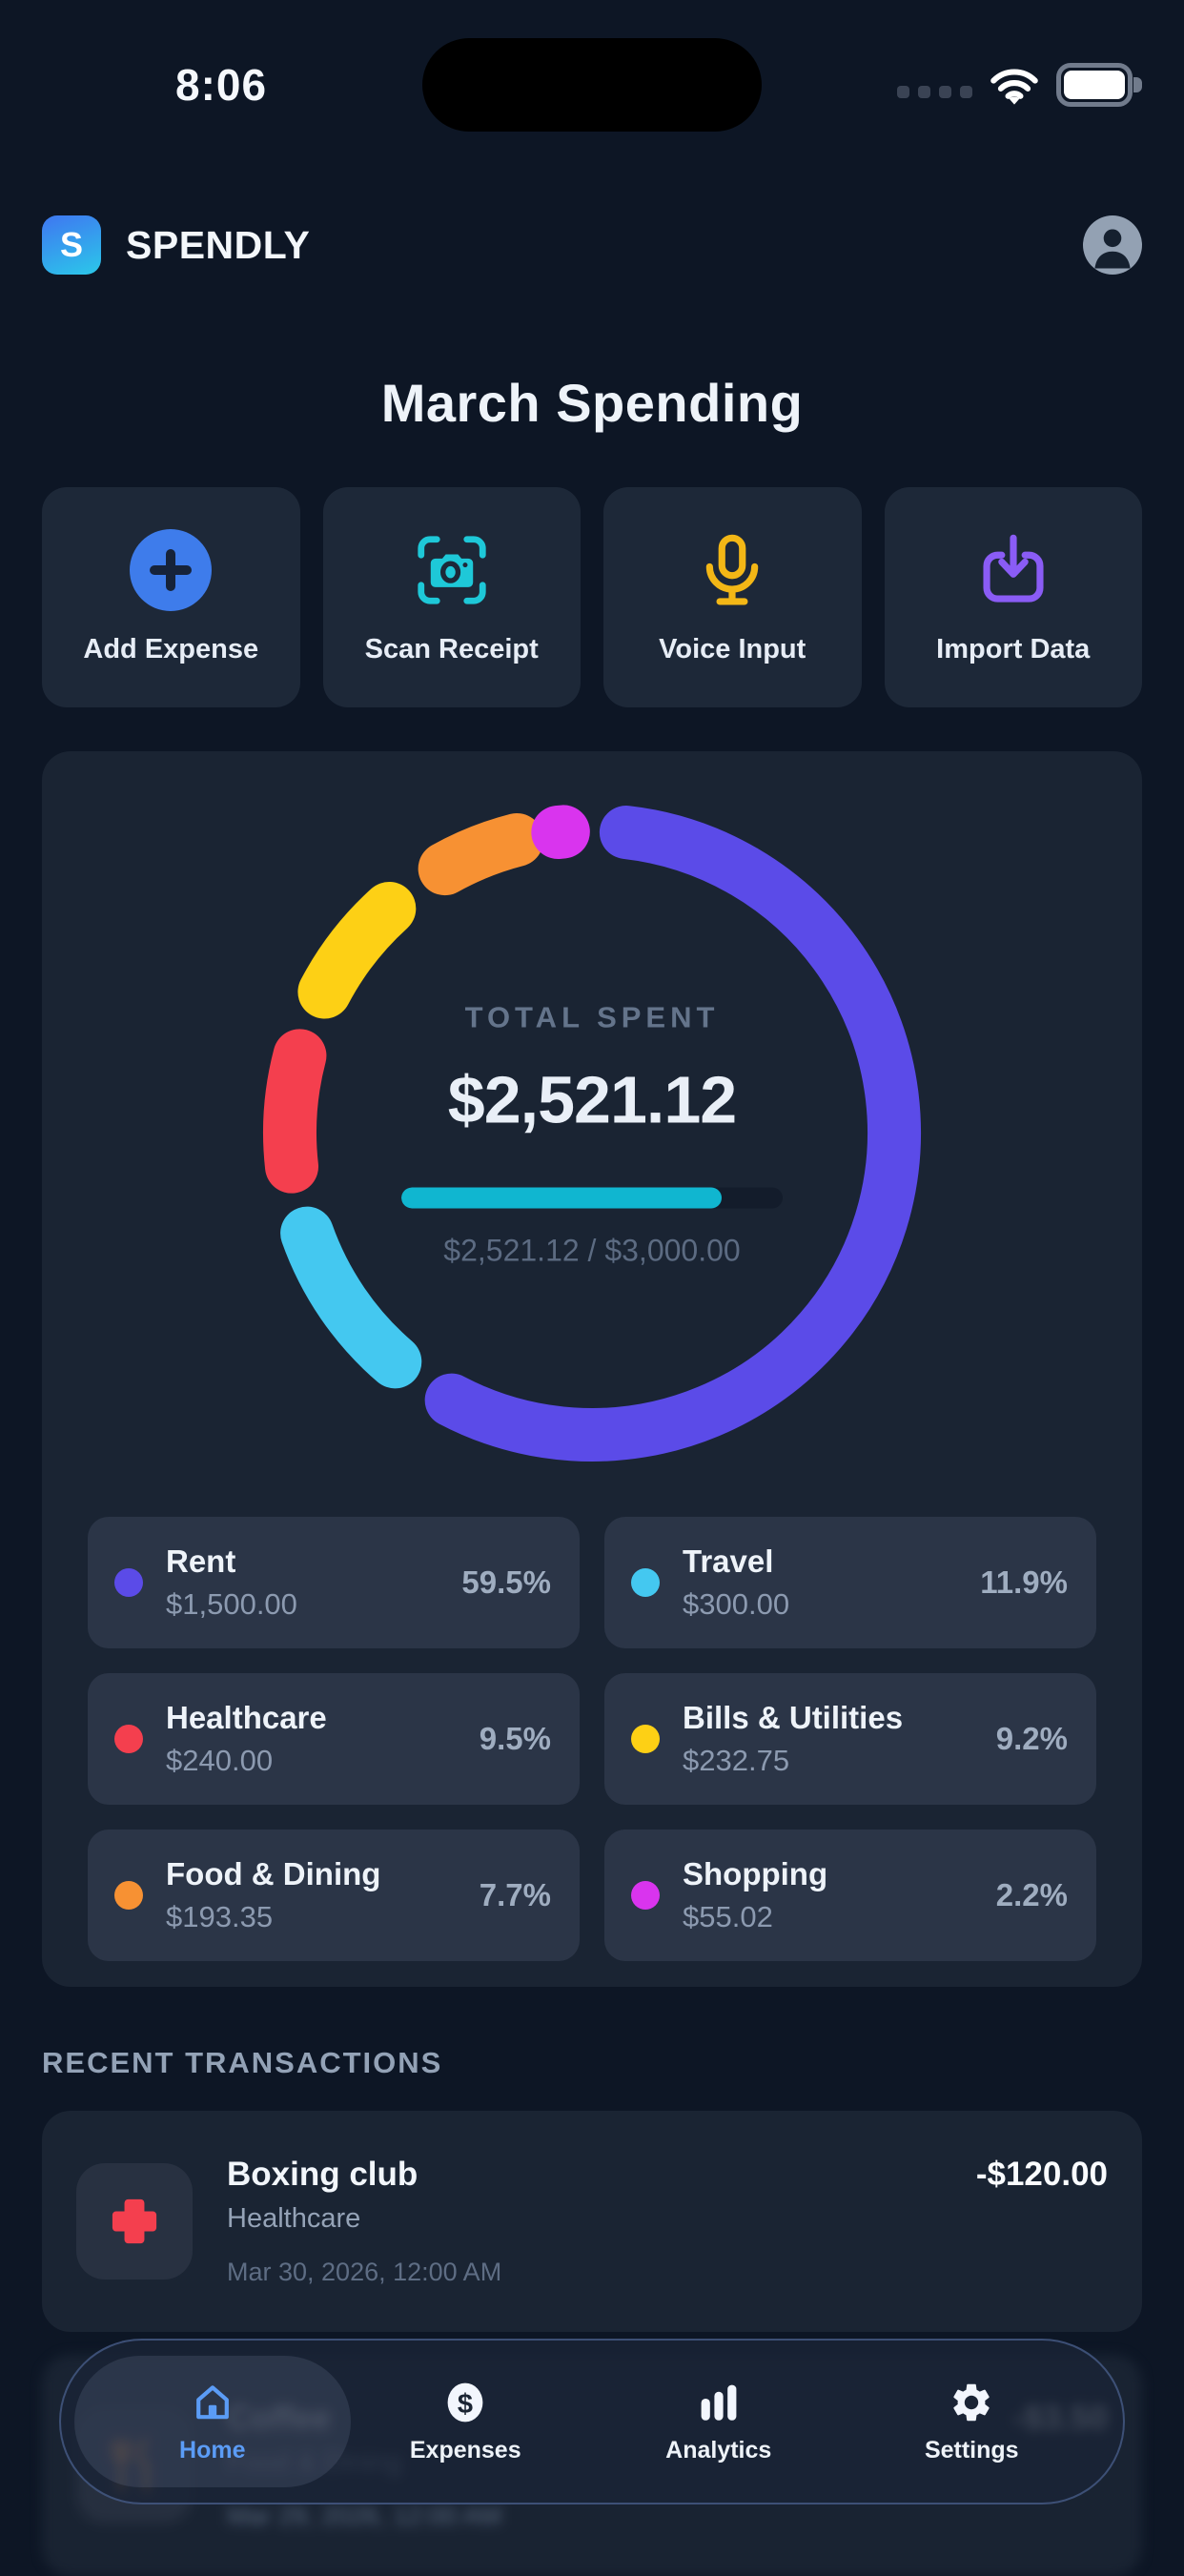 The height and width of the screenshot is (2576, 1184). What do you see at coordinates (1041, 2174) in the screenshot?
I see `transaction-amount: -$120.00` at bounding box center [1041, 2174].